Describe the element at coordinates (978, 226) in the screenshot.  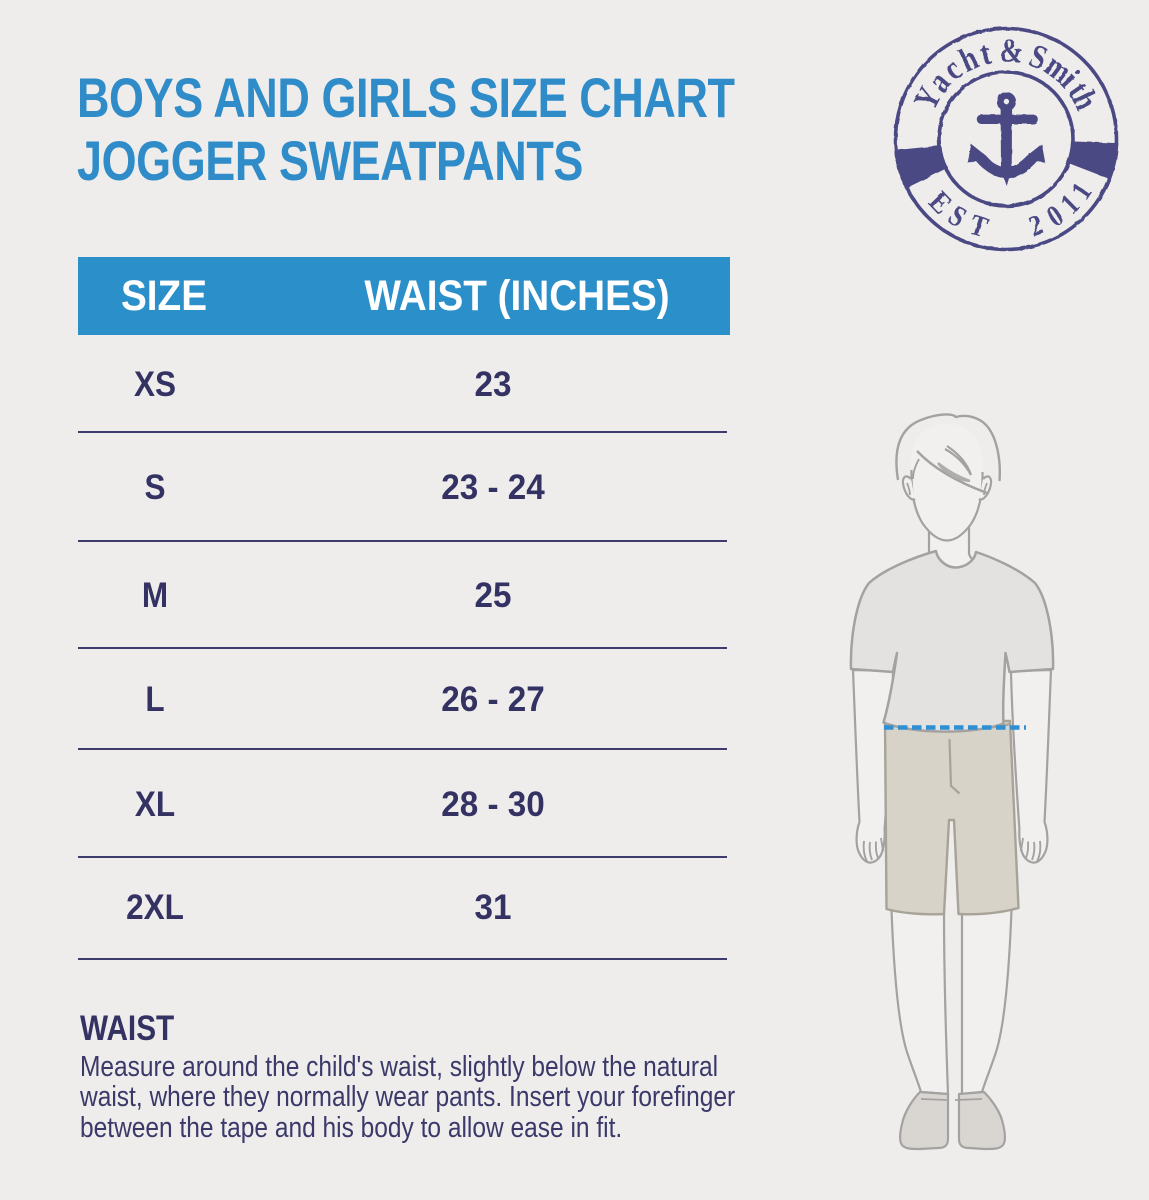
I see `svg-text: T` at that location.